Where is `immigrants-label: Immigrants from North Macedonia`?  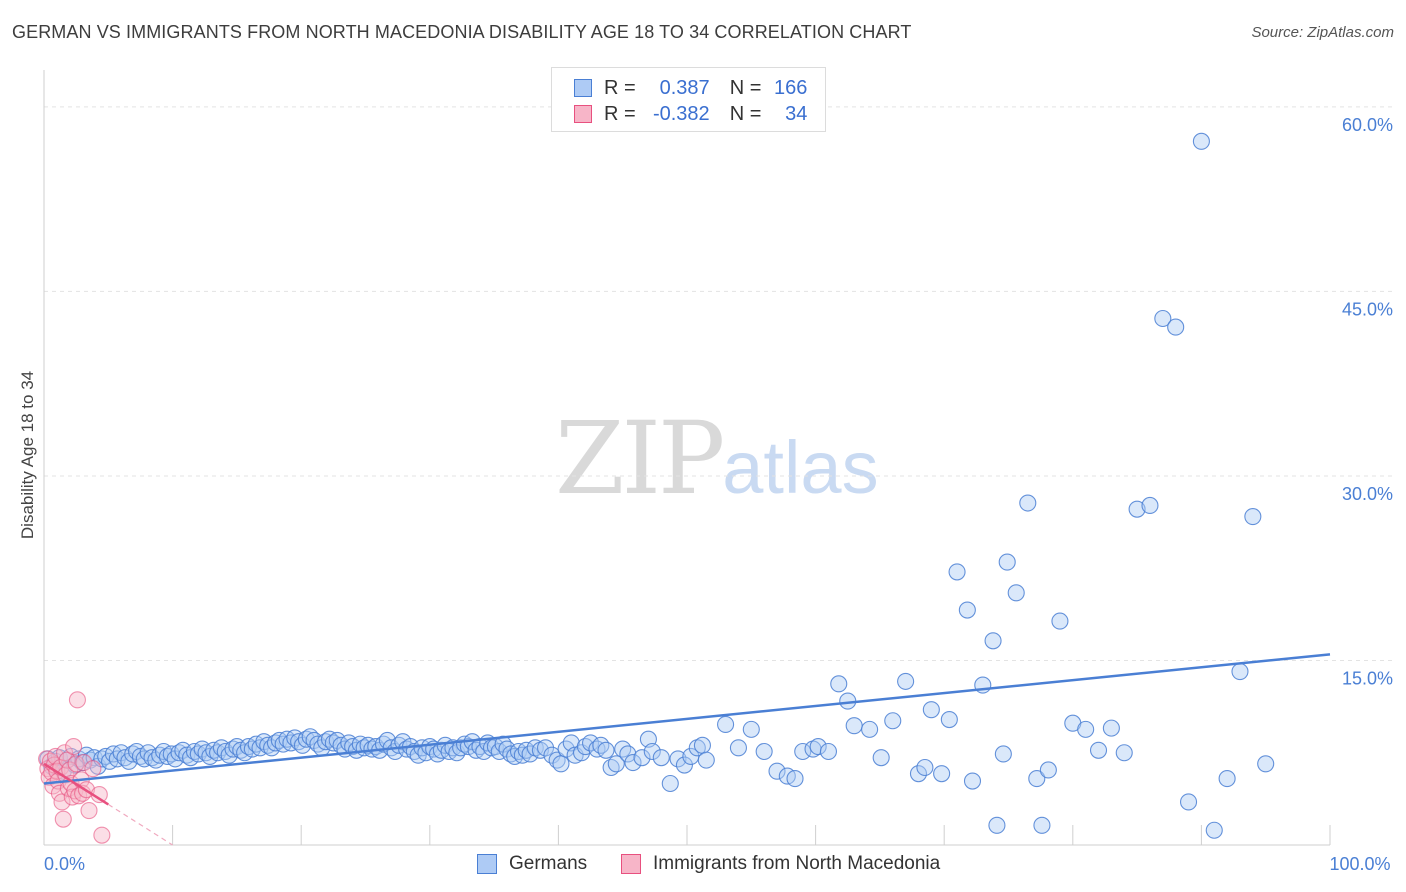
immigrants-label: Immigrants from North Macedonia is located at coordinates (797, 863).